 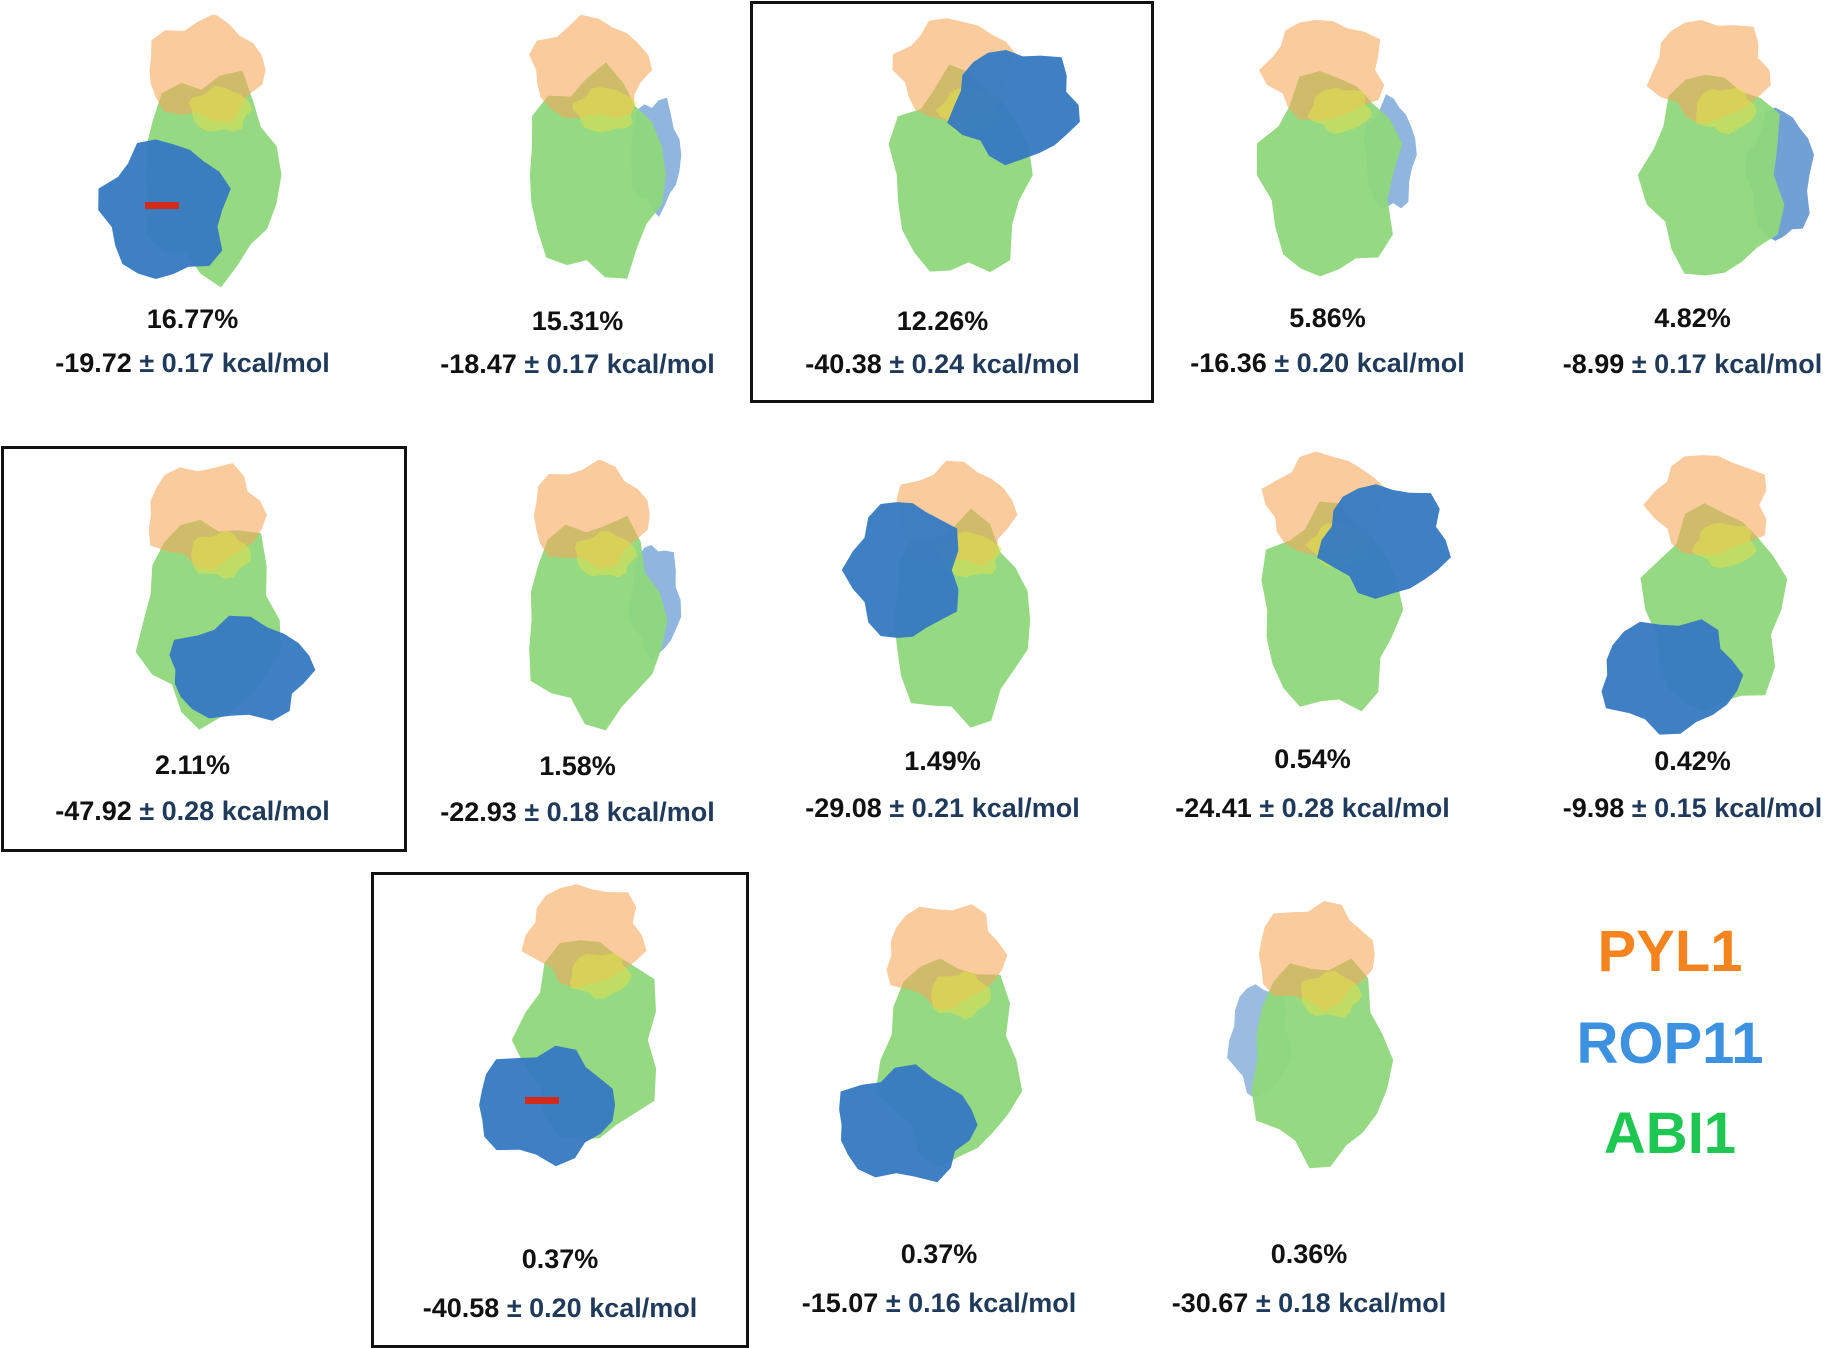 What do you see at coordinates (1210, 1303) in the screenshot?
I see `energy-value: -30.67` at bounding box center [1210, 1303].